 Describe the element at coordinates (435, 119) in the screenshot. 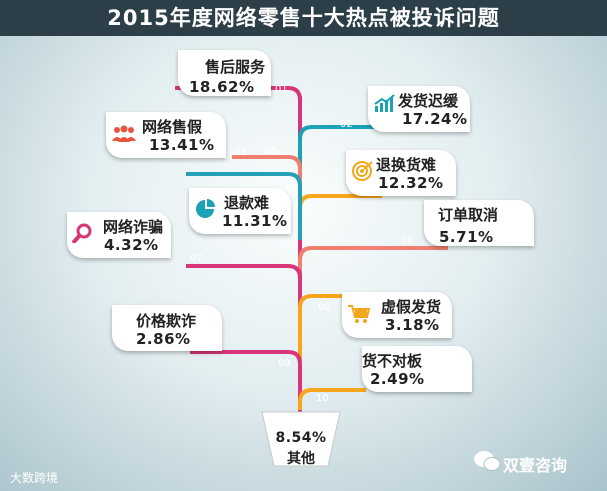

I see `value-label: 17.24%` at that location.